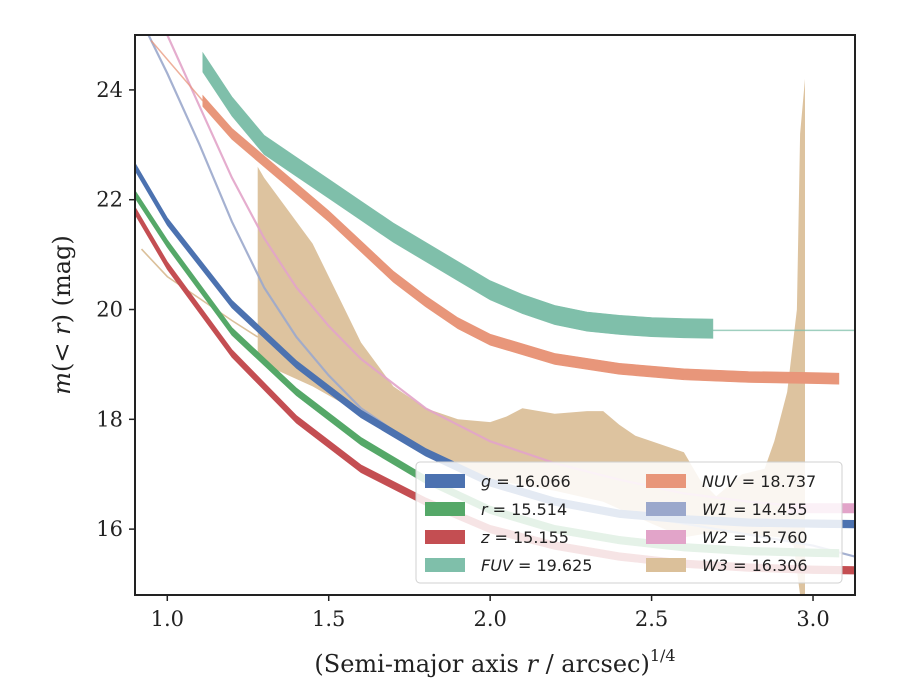  I want to click on legend-label-var: W2, so click(715, 537).